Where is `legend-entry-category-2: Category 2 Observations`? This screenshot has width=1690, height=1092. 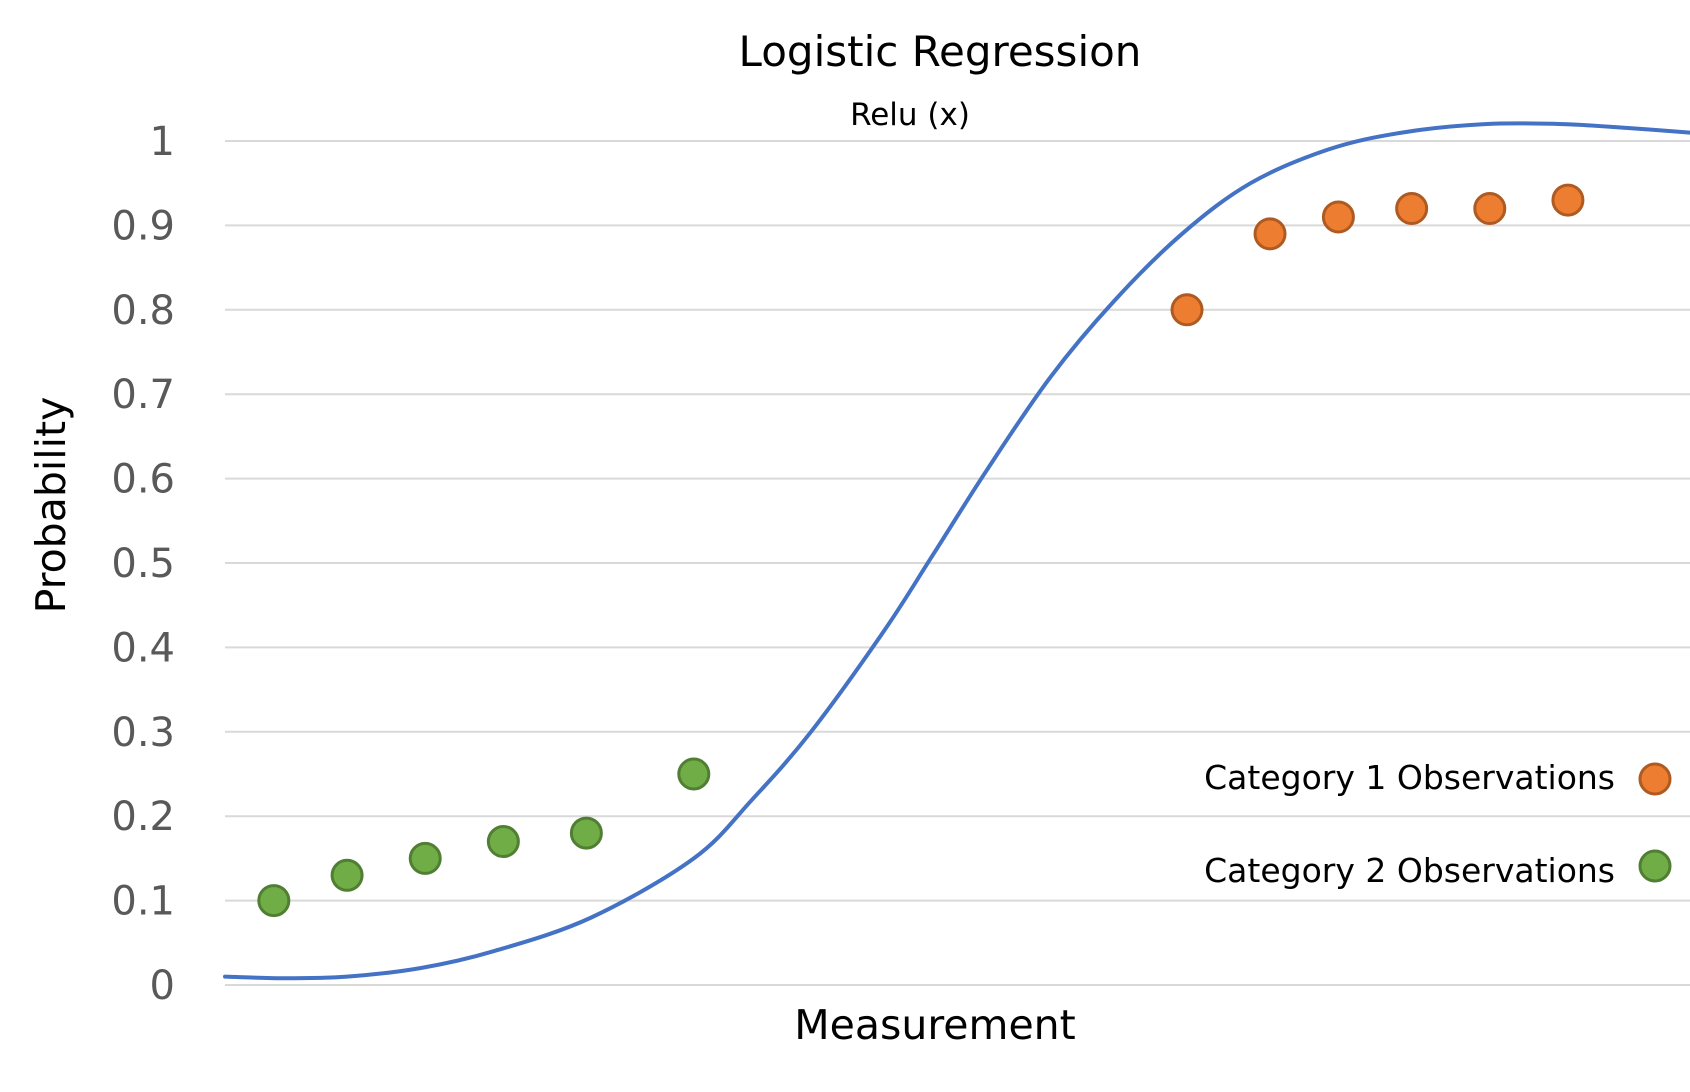
legend-entry-category-2: Category 2 Observations is located at coordinates (1438, 869).